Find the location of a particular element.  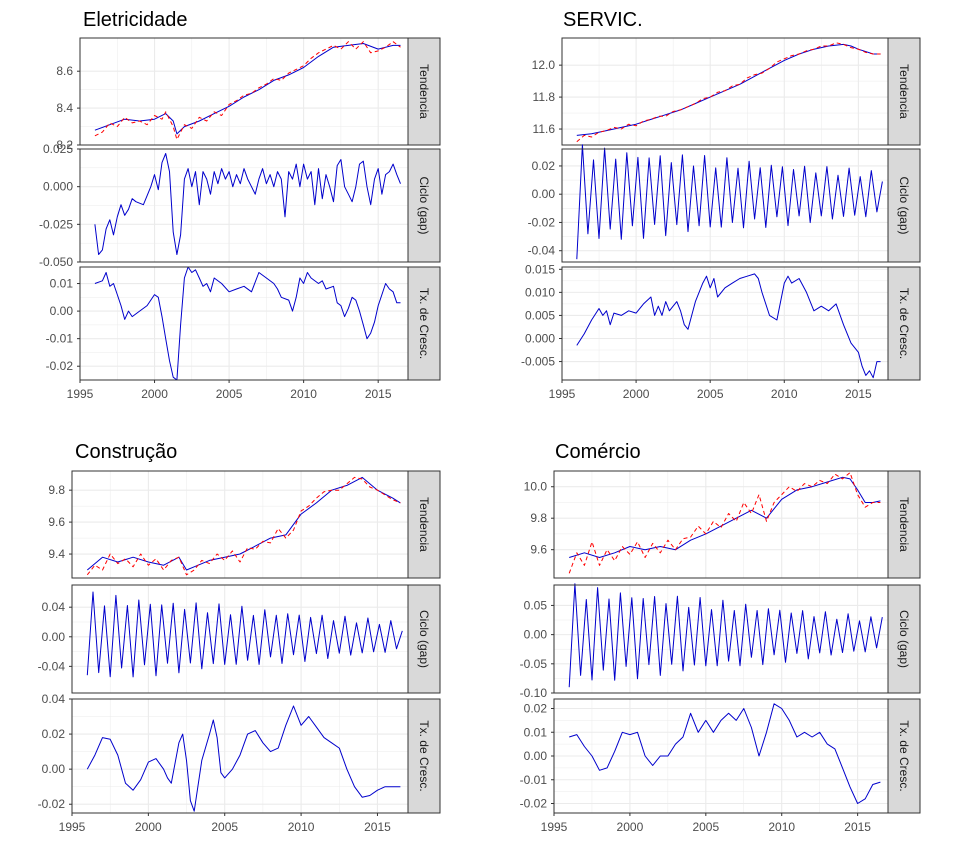

panel-tendencia: 9.6 9.8 10.0 Tendencia is located at coordinates (722, 524).